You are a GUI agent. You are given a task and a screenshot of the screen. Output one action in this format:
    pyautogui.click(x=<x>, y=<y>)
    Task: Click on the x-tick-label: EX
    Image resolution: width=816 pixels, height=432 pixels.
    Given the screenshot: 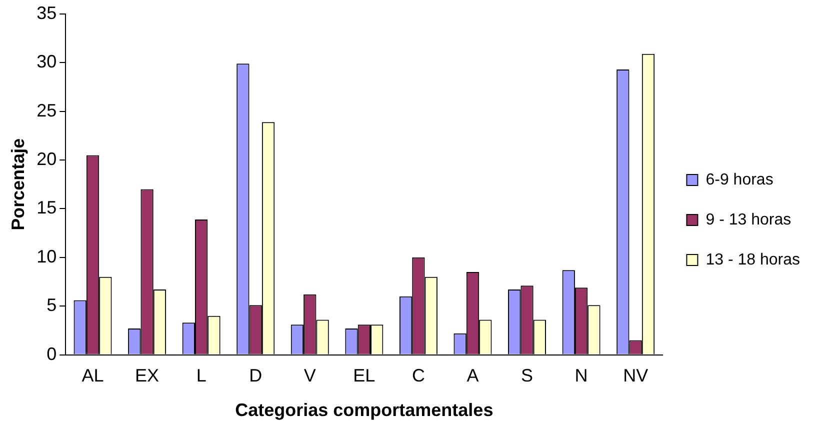 What is the action you would take?
    pyautogui.click(x=147, y=376)
    